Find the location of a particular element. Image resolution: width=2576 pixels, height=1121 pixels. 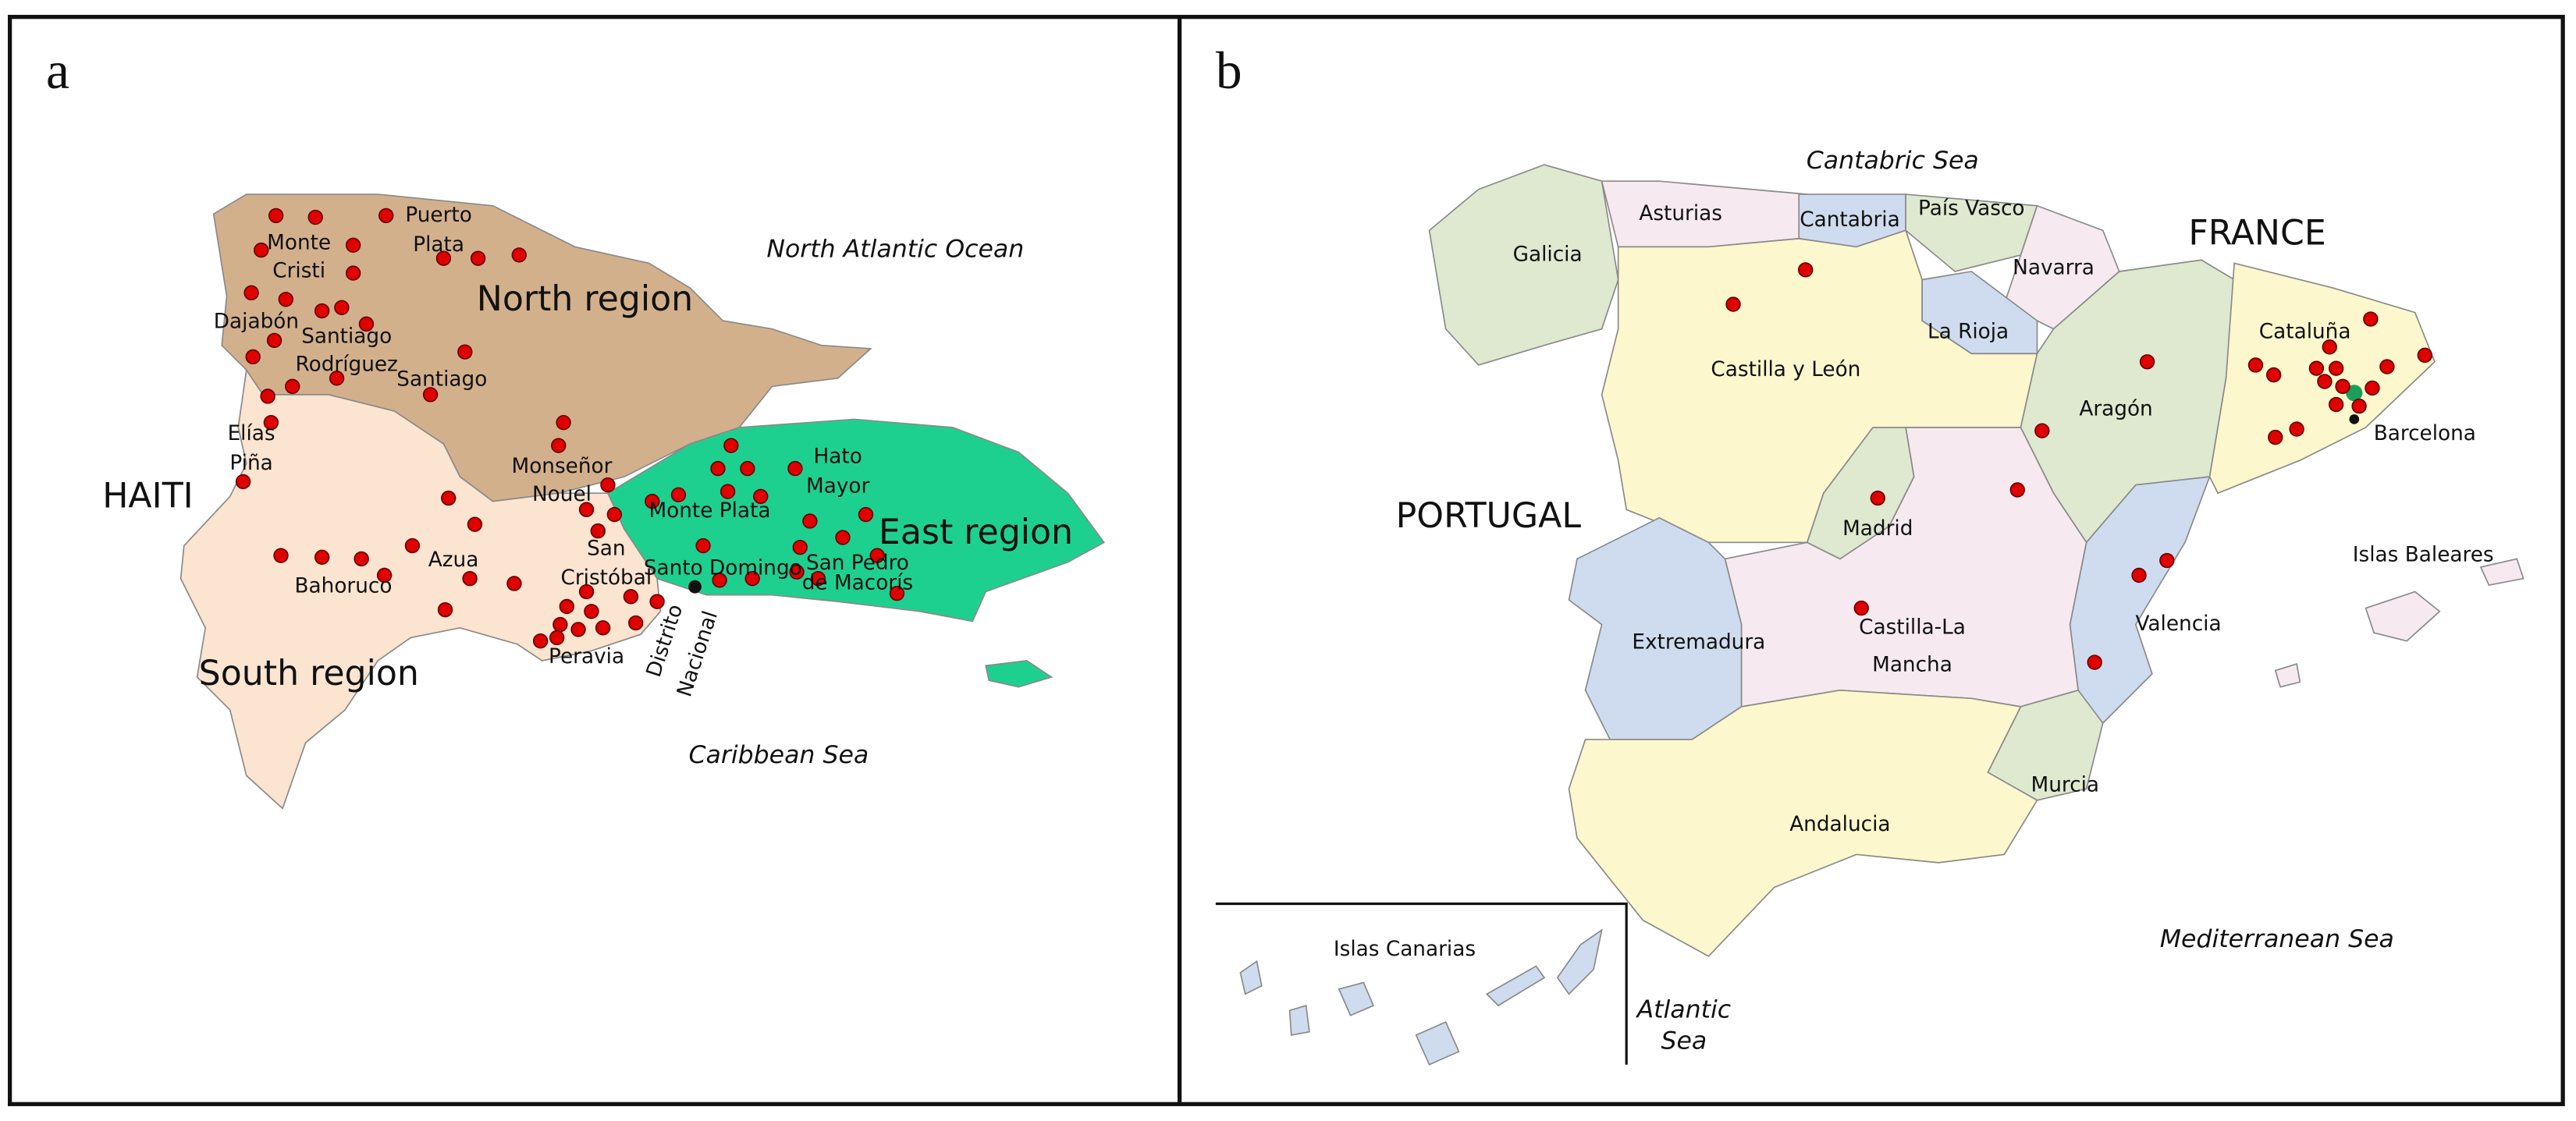

place-label: Barcelona is located at coordinates (2425, 433).